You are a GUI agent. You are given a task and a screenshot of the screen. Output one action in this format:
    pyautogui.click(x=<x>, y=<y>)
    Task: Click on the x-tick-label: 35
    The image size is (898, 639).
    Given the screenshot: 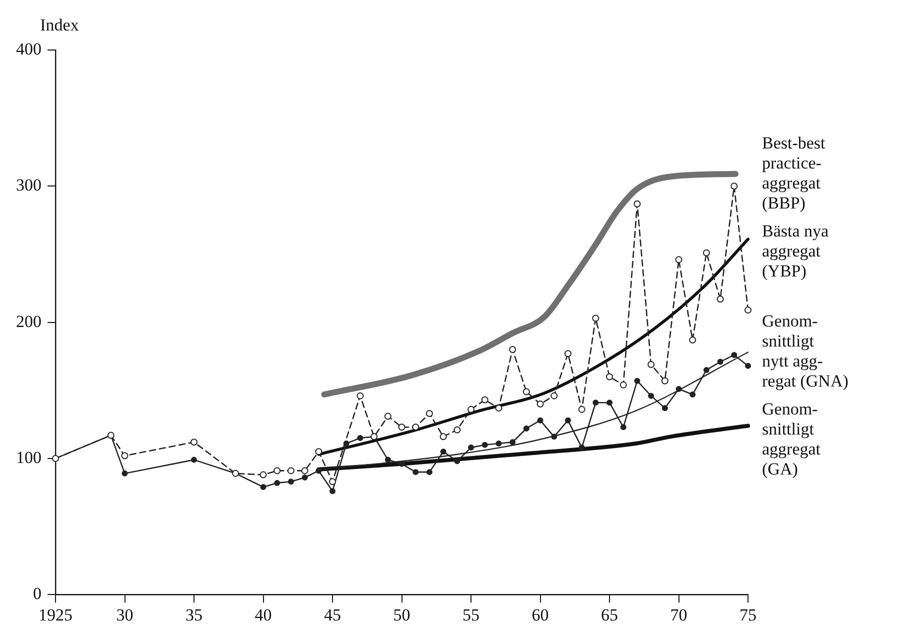 What is the action you would take?
    pyautogui.click(x=194, y=614)
    